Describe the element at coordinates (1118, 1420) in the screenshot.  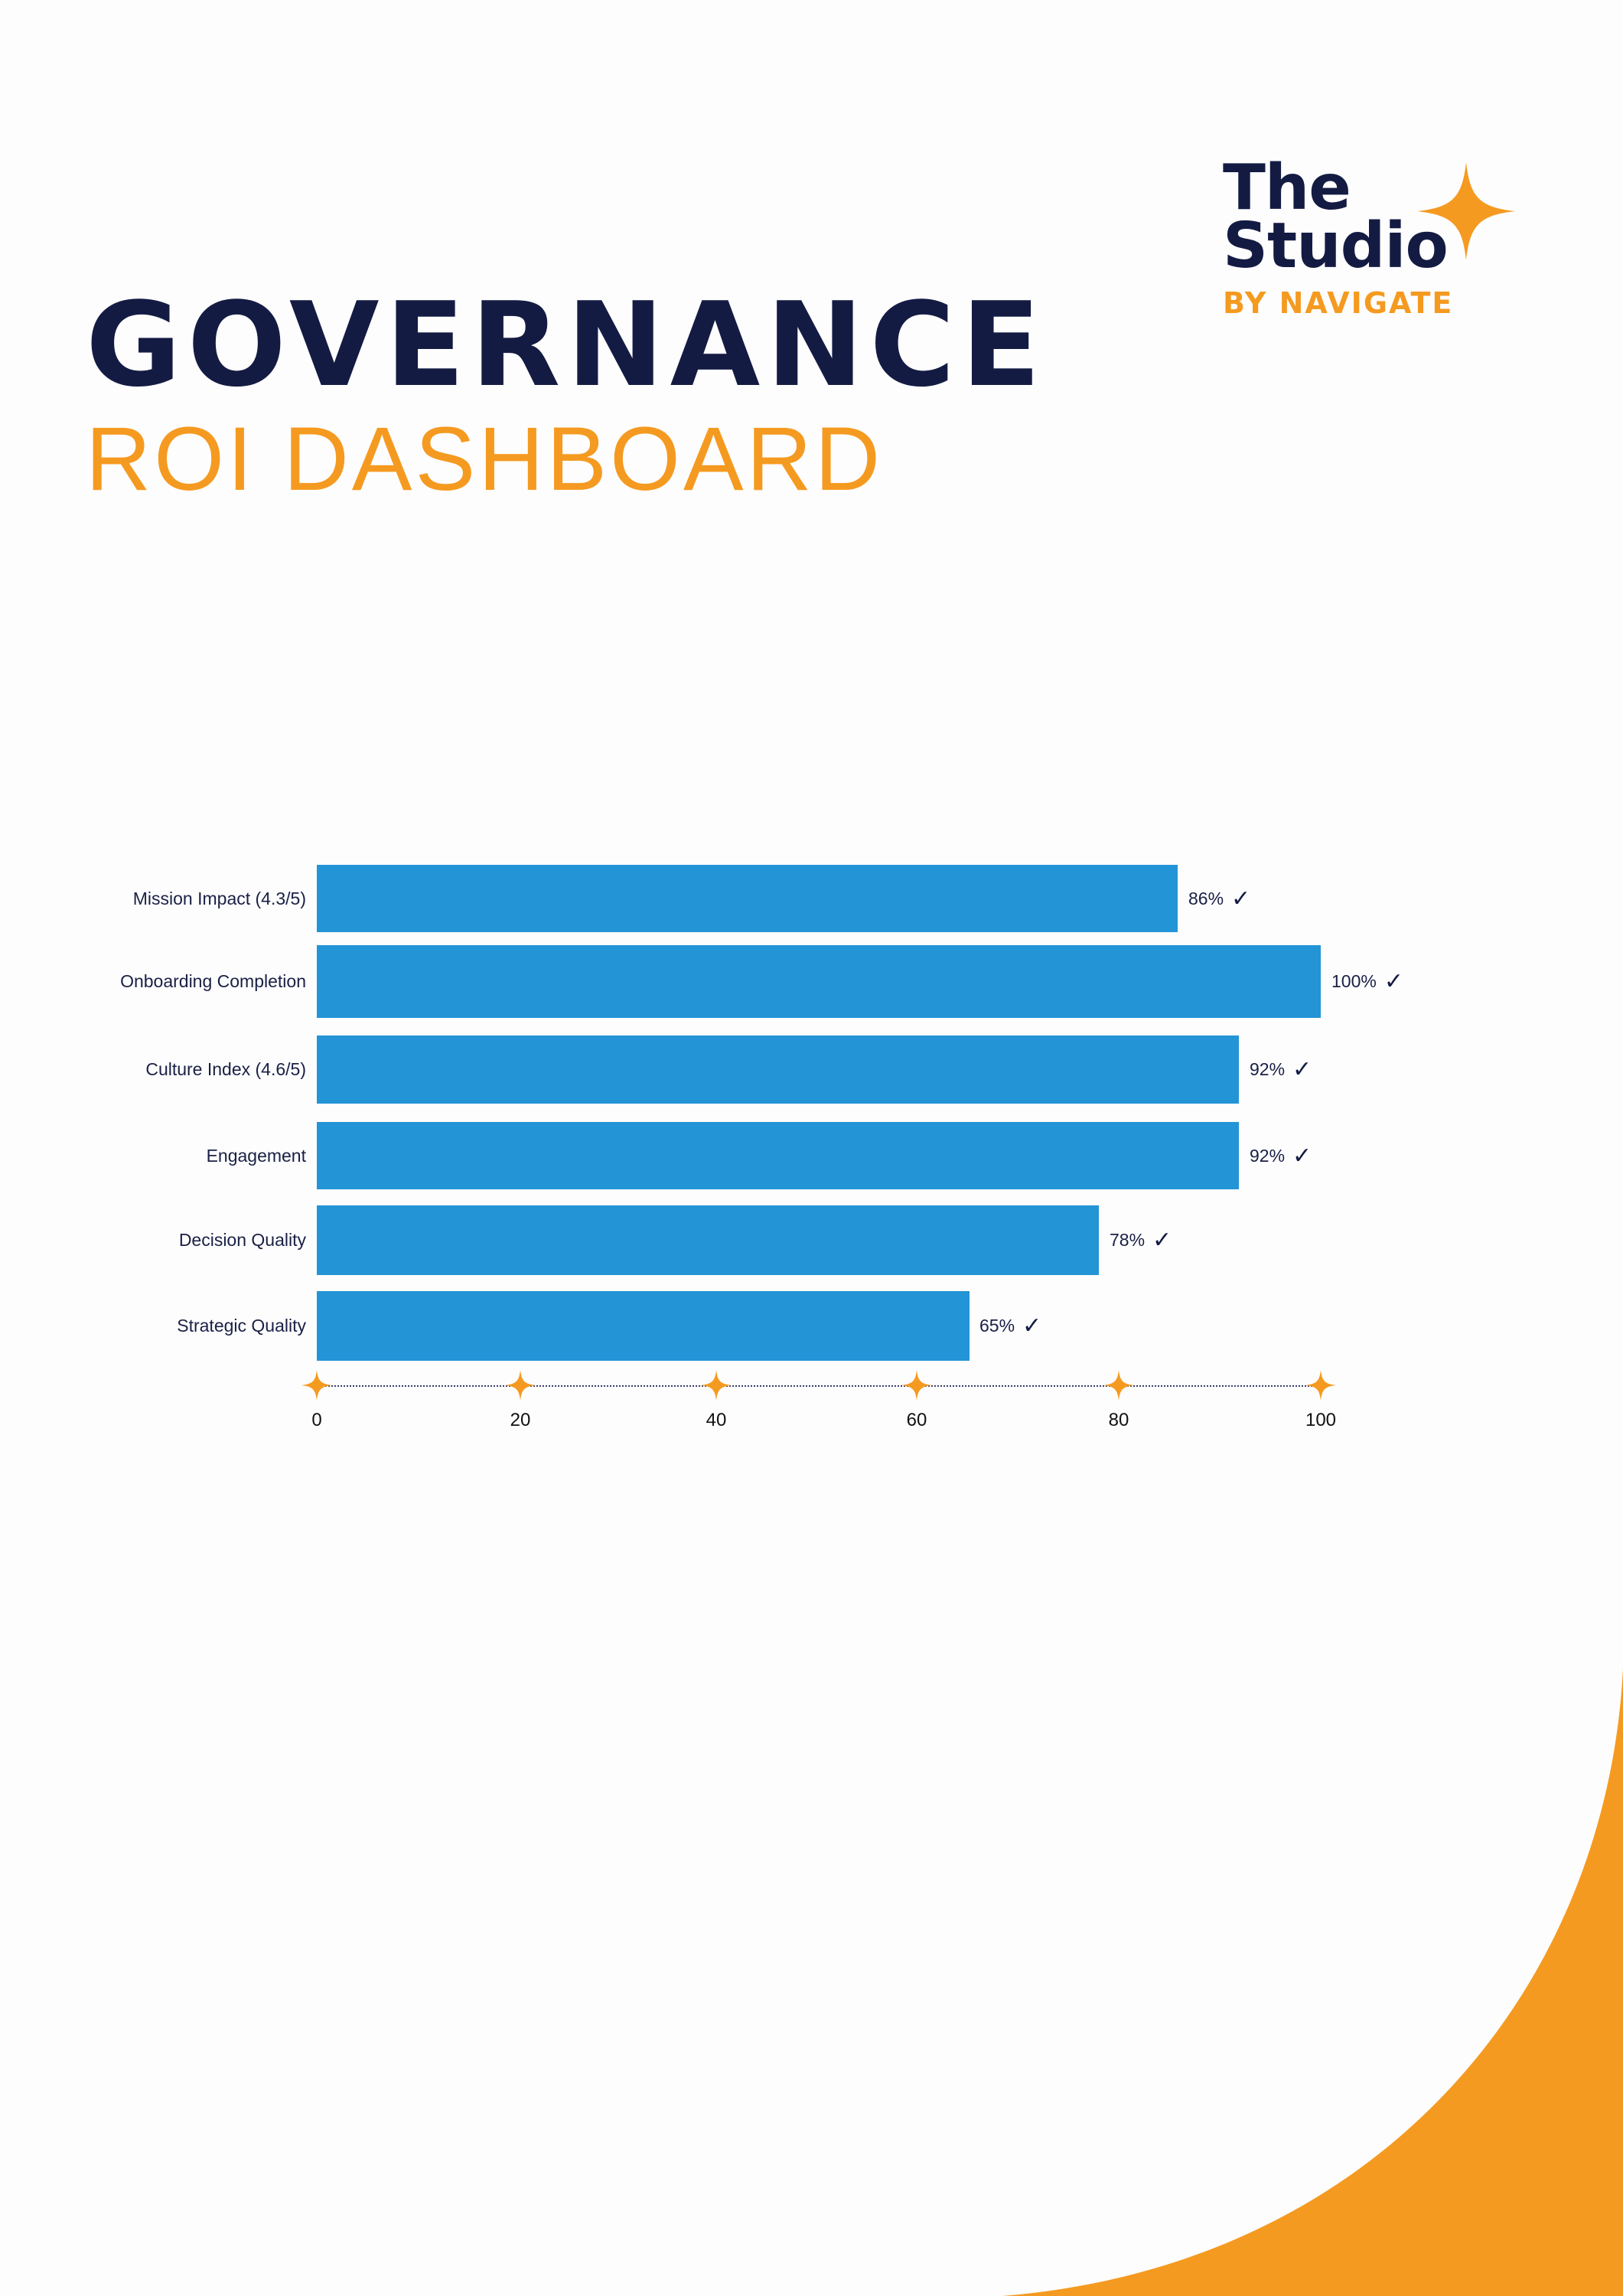
I see `x-tick-label: 80` at that location.